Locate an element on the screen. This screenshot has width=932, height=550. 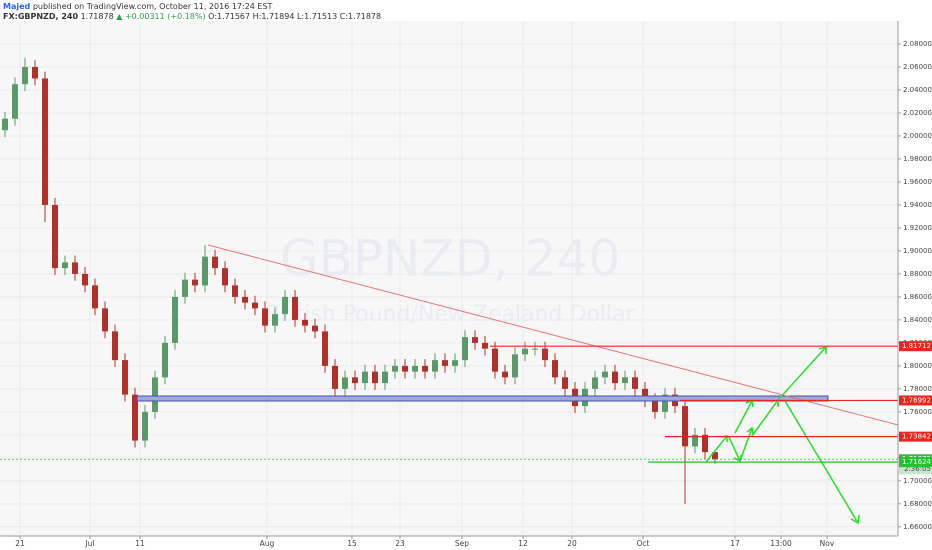
x-tick-label: 17 is located at coordinates (735, 543).